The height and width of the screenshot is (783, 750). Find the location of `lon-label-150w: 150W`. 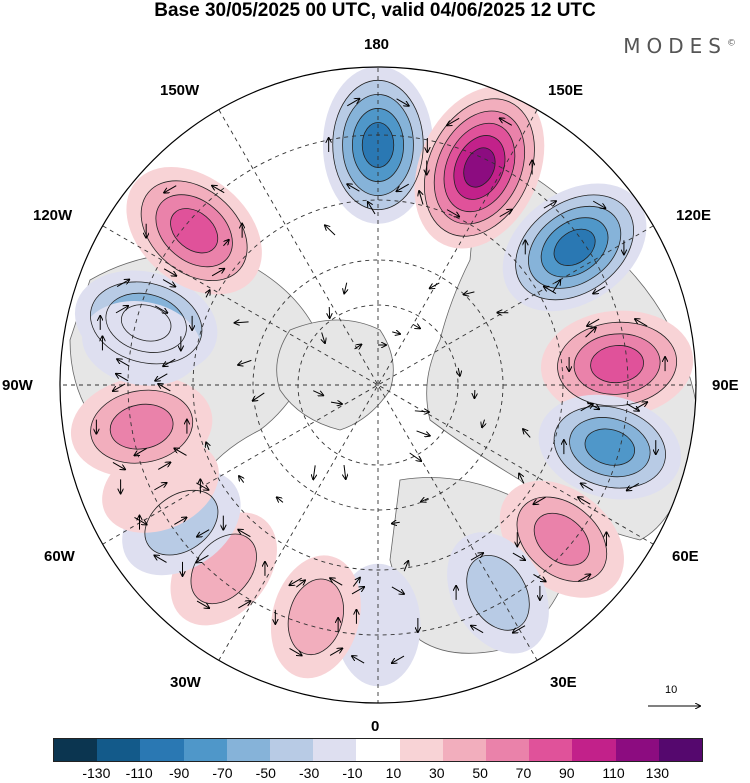

lon-label-150w: 150W is located at coordinates (180, 90).